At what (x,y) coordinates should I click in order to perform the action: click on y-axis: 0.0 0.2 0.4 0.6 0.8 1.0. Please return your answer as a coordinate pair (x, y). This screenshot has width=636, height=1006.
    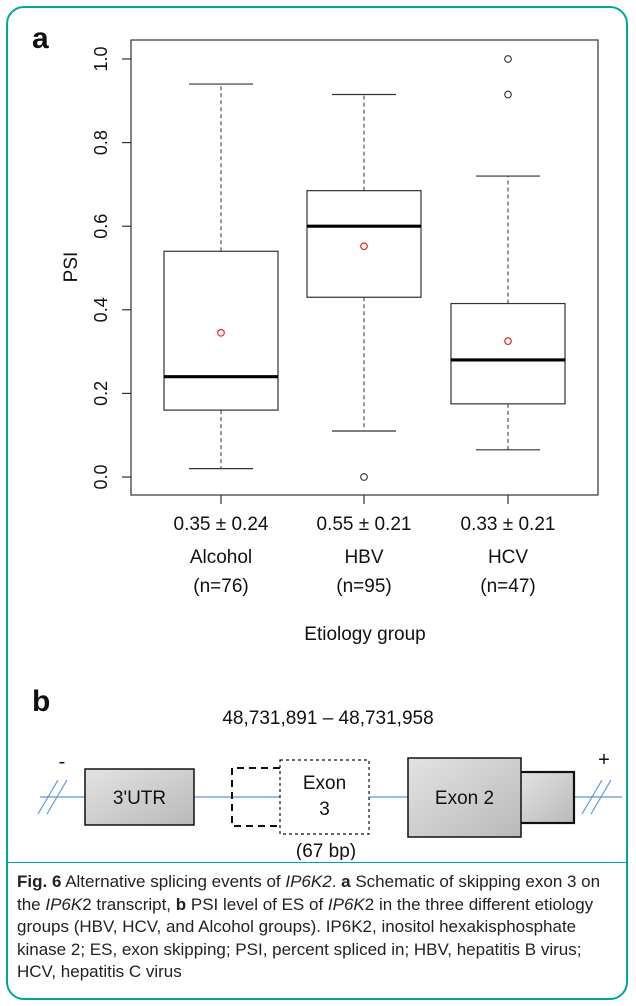
    Looking at the image, I should click on (111, 268).